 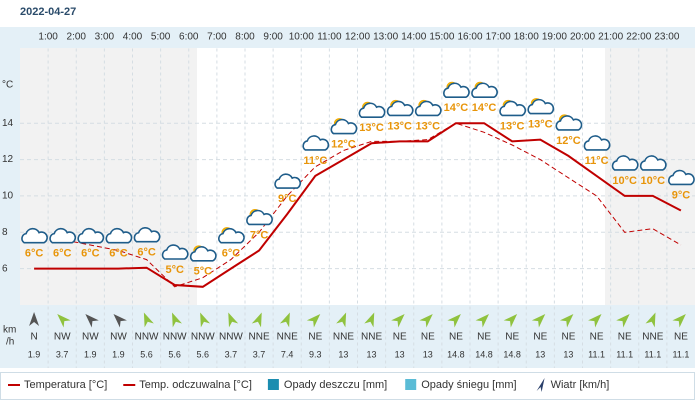 I want to click on wind-speed: 7.4, so click(x=287, y=354).